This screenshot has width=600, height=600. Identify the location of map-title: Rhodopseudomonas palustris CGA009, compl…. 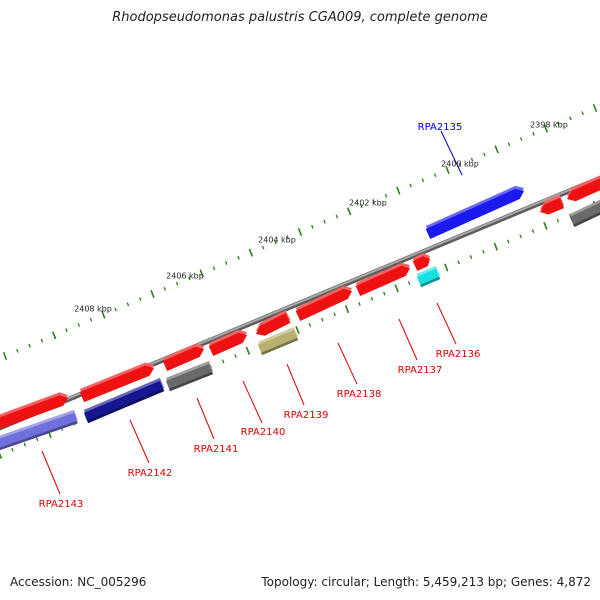
(300, 17).